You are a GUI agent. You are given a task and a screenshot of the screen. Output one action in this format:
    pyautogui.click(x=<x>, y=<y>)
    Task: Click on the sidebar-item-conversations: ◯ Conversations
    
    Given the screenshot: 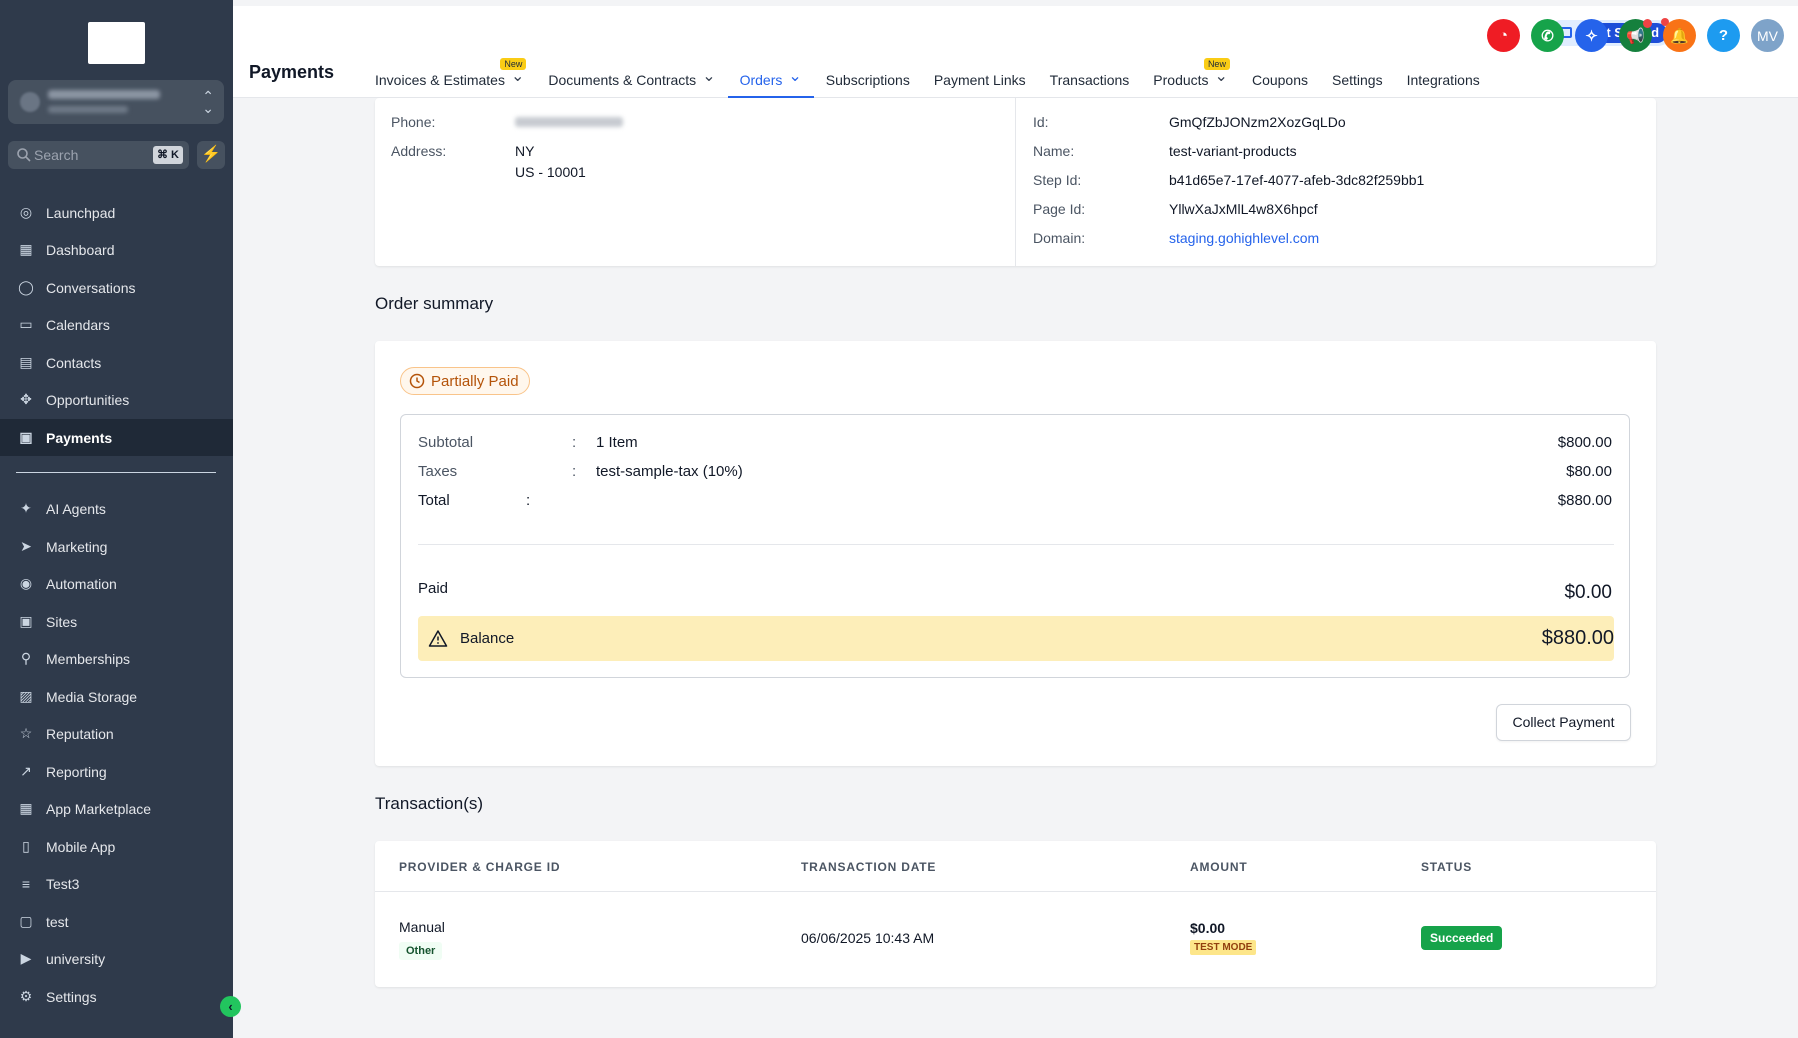 What is the action you would take?
    pyautogui.click(x=116, y=287)
    